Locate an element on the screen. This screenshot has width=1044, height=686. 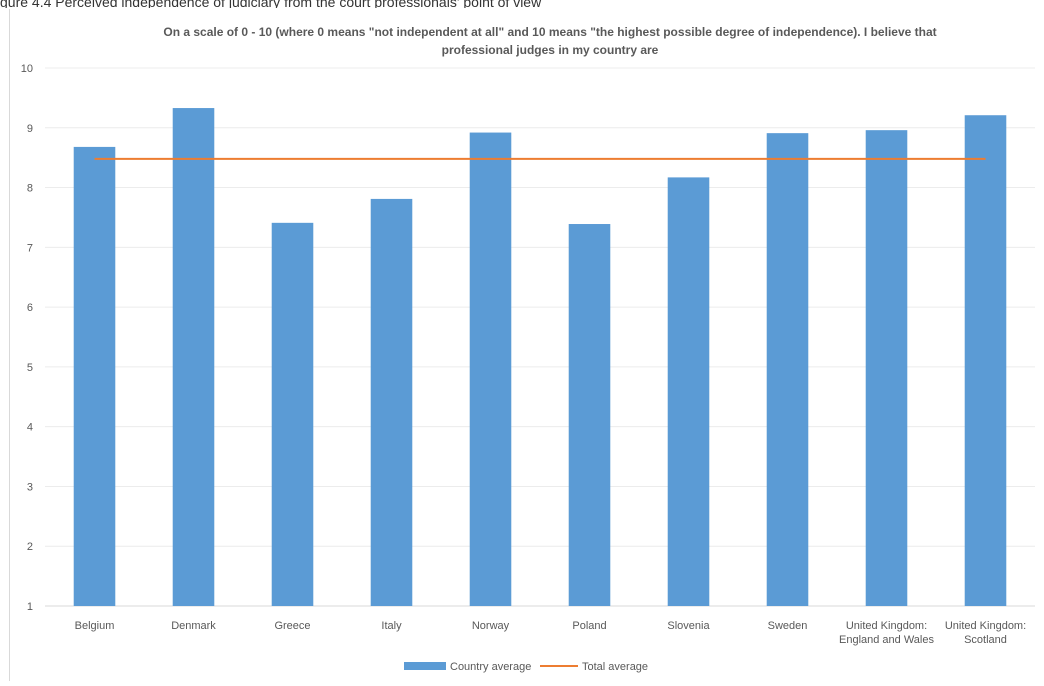
legend-swatch-country-average is located at coordinates (425, 666).